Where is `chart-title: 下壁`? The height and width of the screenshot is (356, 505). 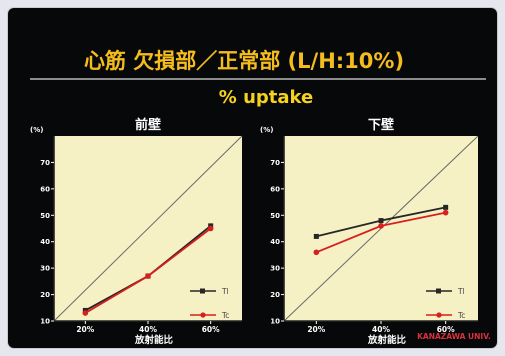 chart-title: 下壁 is located at coordinates (381, 125).